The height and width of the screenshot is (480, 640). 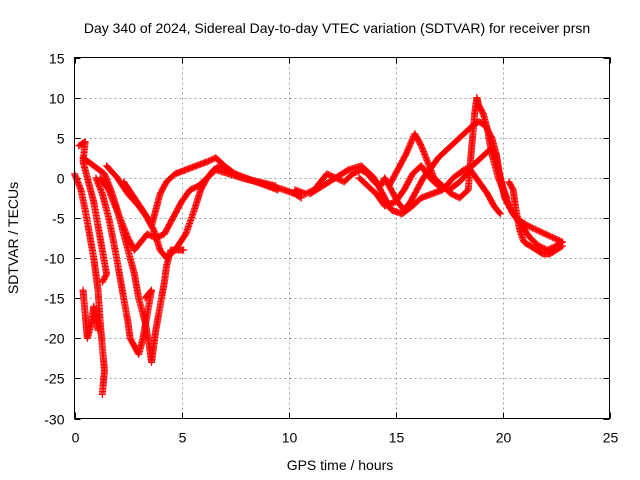 I want to click on y-tick-label: 10, so click(x=57, y=99).